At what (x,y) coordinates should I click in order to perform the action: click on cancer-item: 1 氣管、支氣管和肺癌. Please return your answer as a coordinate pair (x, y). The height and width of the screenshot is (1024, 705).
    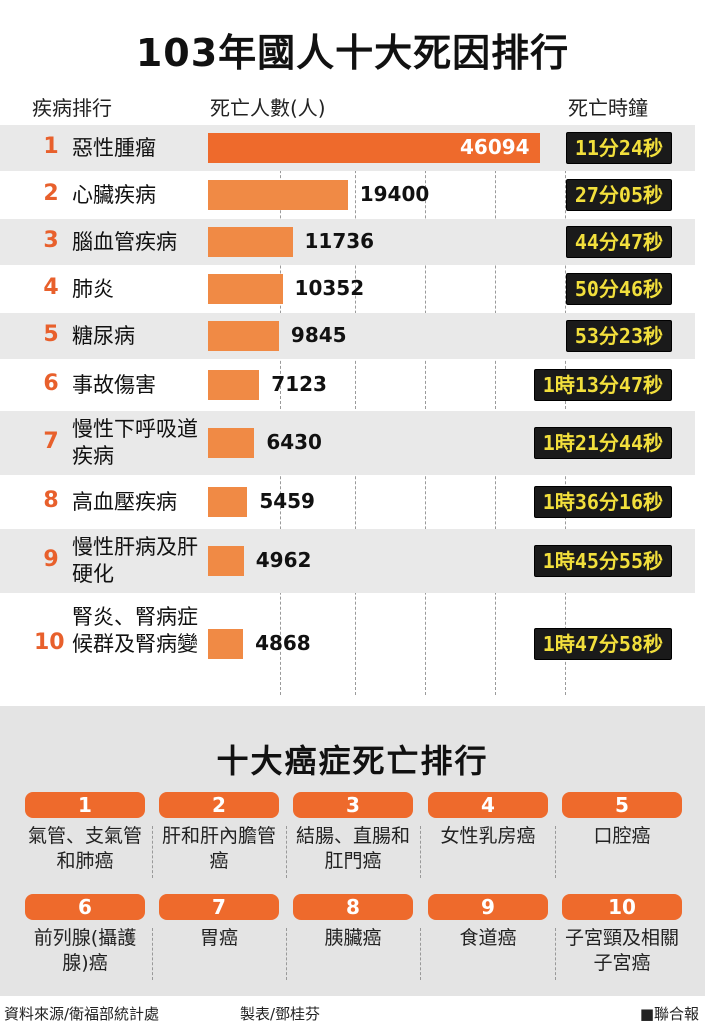
    Looking at the image, I should click on (85, 833).